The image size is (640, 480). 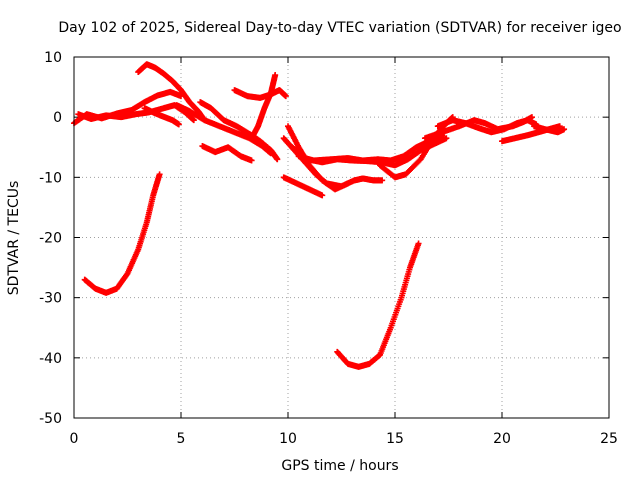 I want to click on y-tick-label: -40, so click(x=50, y=359).